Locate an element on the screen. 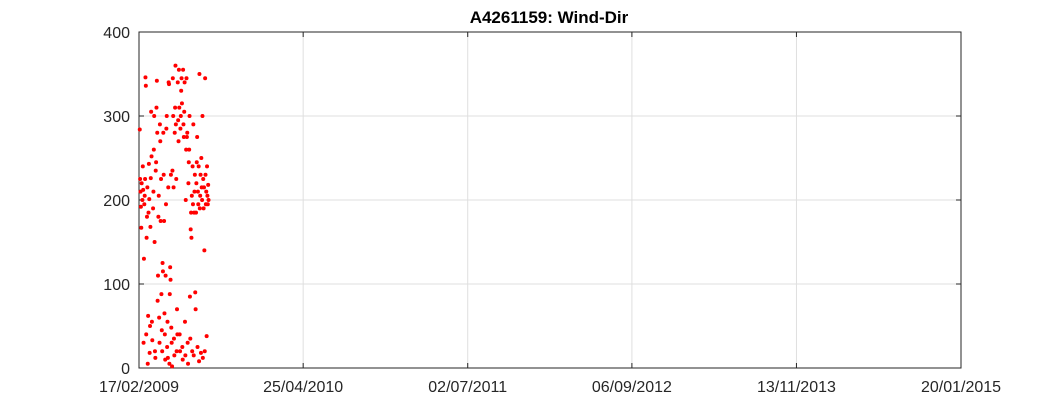 The height and width of the screenshot is (413, 1063). x-tick-label: 20/01/2015 is located at coordinates (961, 387).